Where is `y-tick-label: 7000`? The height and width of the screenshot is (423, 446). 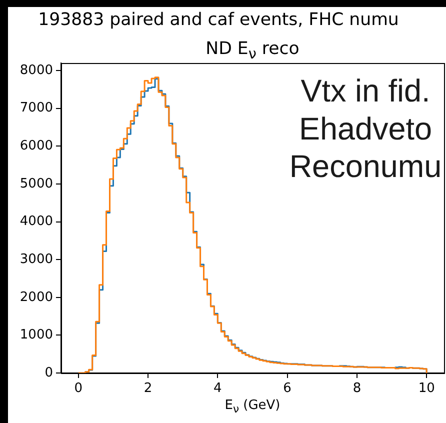
y-tick-label: 7000 is located at coordinates (36, 108).